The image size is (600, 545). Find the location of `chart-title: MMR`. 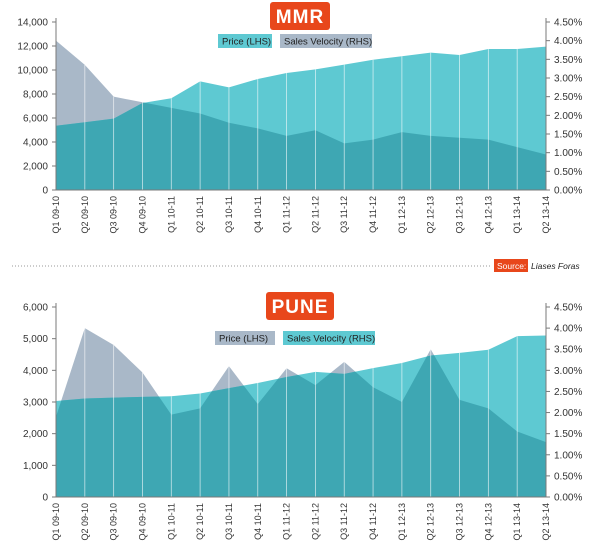

chart-title: MMR is located at coordinates (300, 17).